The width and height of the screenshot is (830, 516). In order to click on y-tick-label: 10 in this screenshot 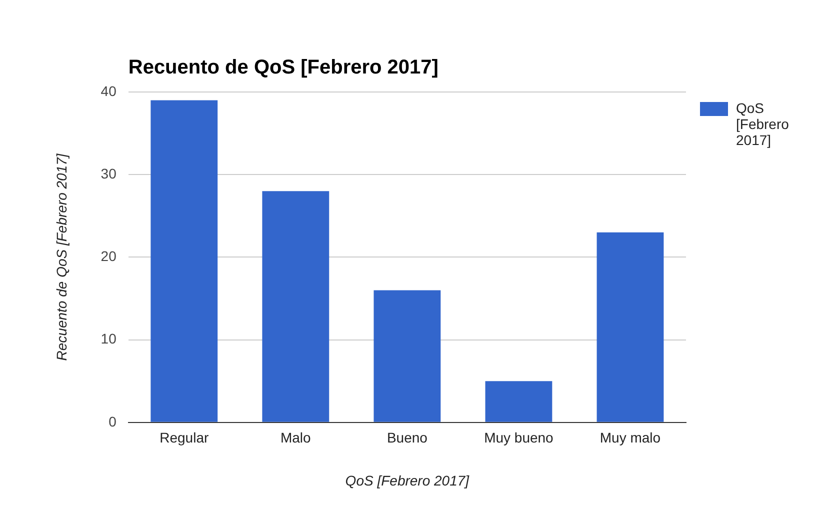, I will do `click(108, 338)`.